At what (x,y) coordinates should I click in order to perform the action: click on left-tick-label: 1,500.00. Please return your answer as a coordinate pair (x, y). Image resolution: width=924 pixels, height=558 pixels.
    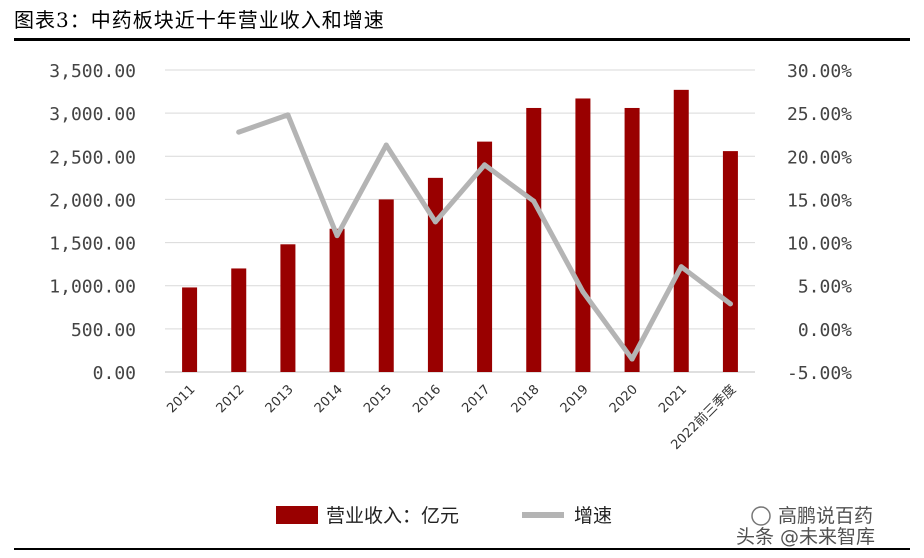
    Looking at the image, I should click on (92, 244).